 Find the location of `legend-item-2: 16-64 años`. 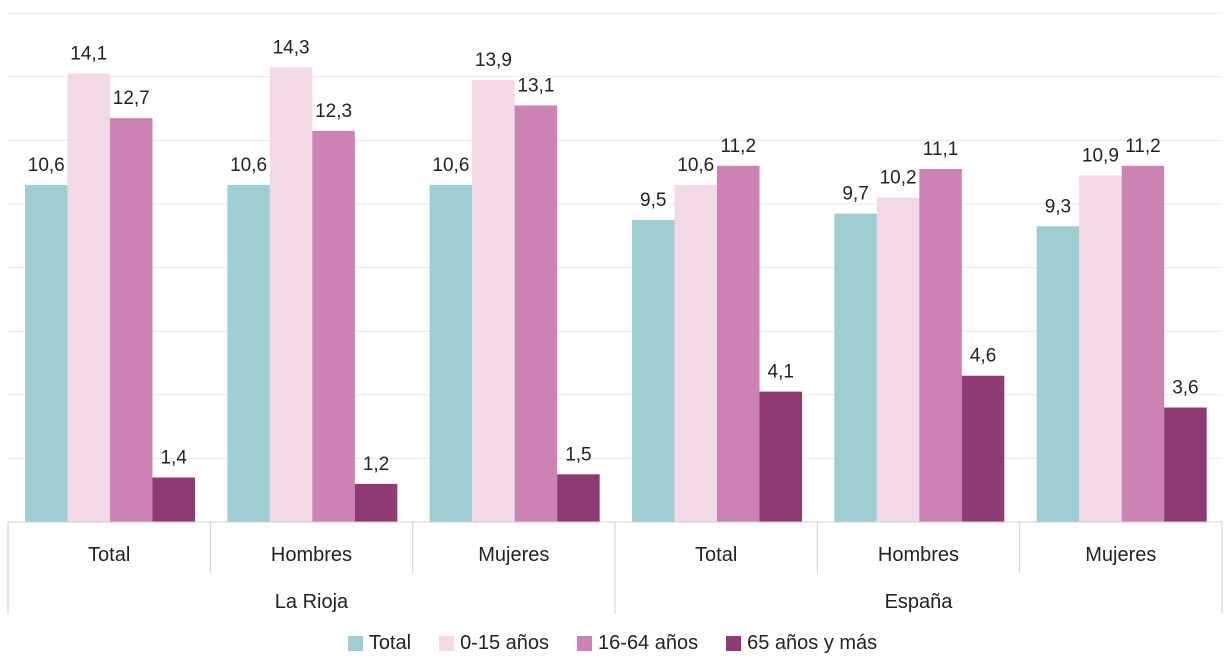

legend-item-2: 16-64 años is located at coordinates (637, 643).